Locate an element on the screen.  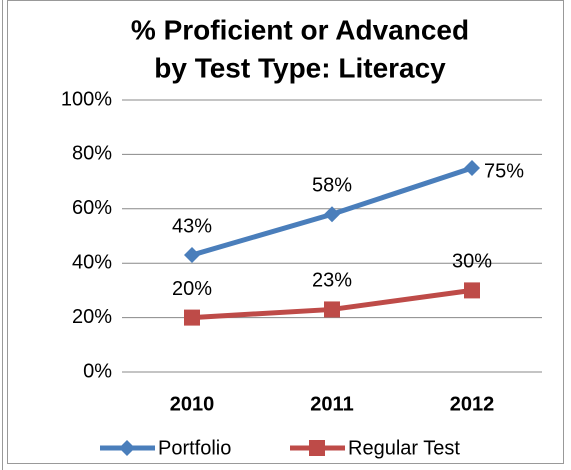
y-tick-label: 60% is located at coordinates (92, 208).